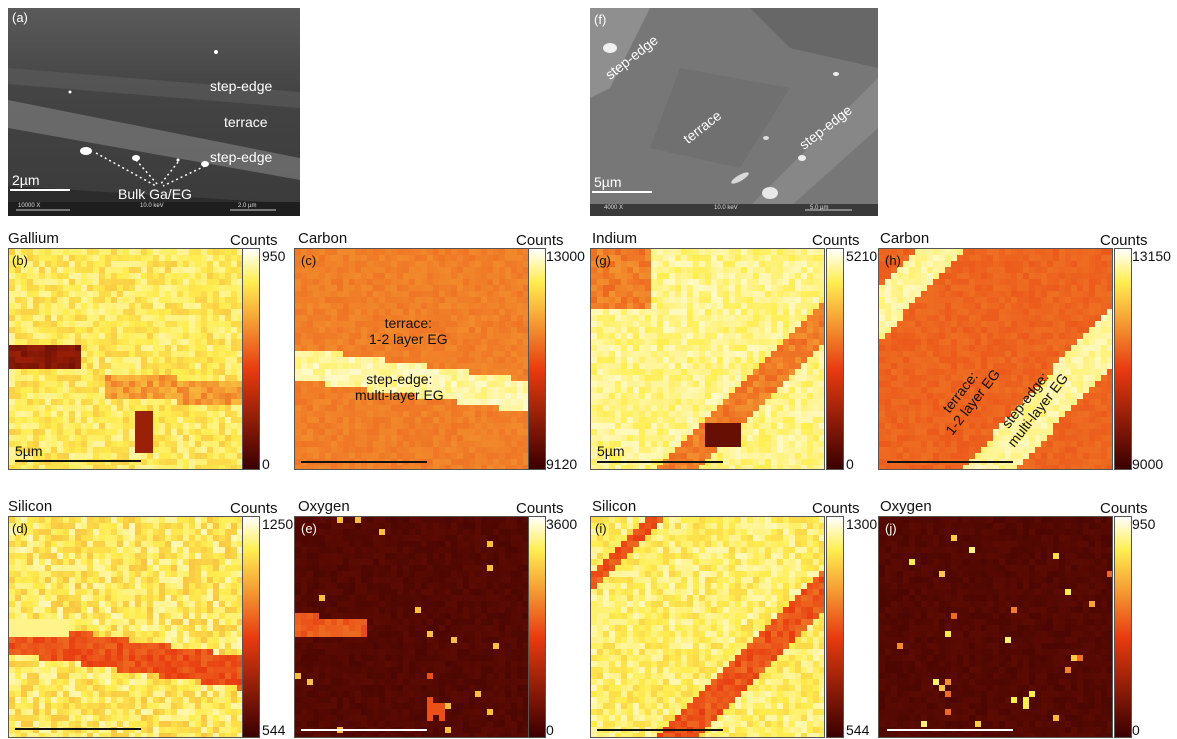 The image size is (1177, 739). Describe the element at coordinates (537, 627) in the screenshot. I see `colorbar-e` at that location.